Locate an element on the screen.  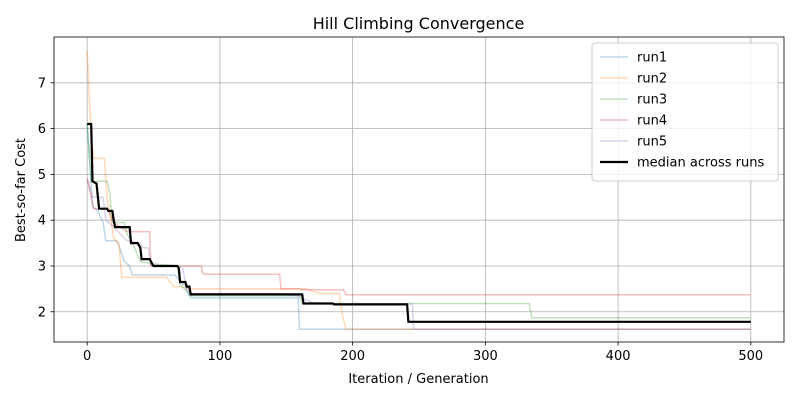
chart-title: Hill Climbing Convergence is located at coordinates (419, 23).